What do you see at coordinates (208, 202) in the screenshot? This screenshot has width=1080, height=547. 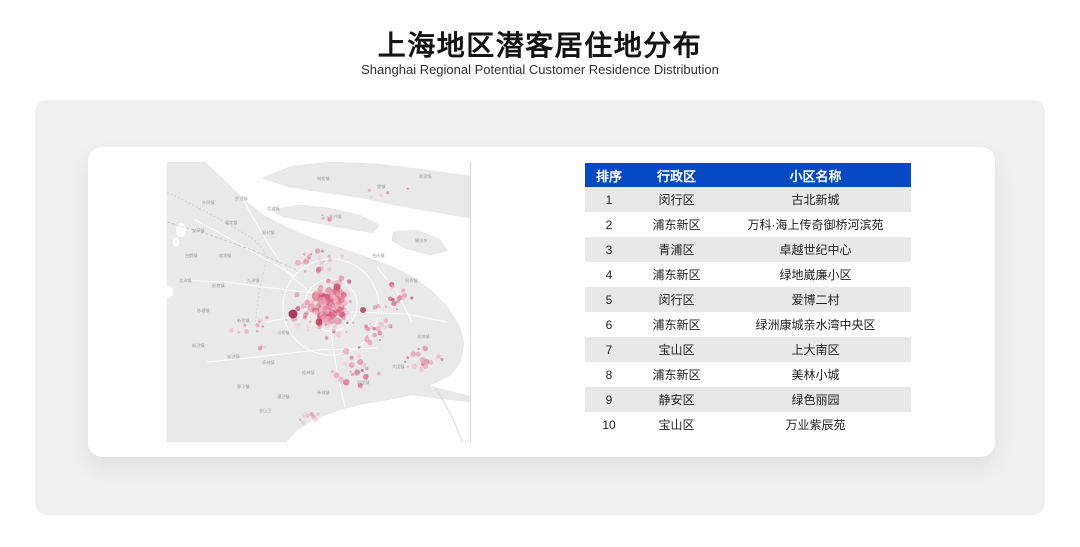 I see `map-town-label: 外冈镇` at bounding box center [208, 202].